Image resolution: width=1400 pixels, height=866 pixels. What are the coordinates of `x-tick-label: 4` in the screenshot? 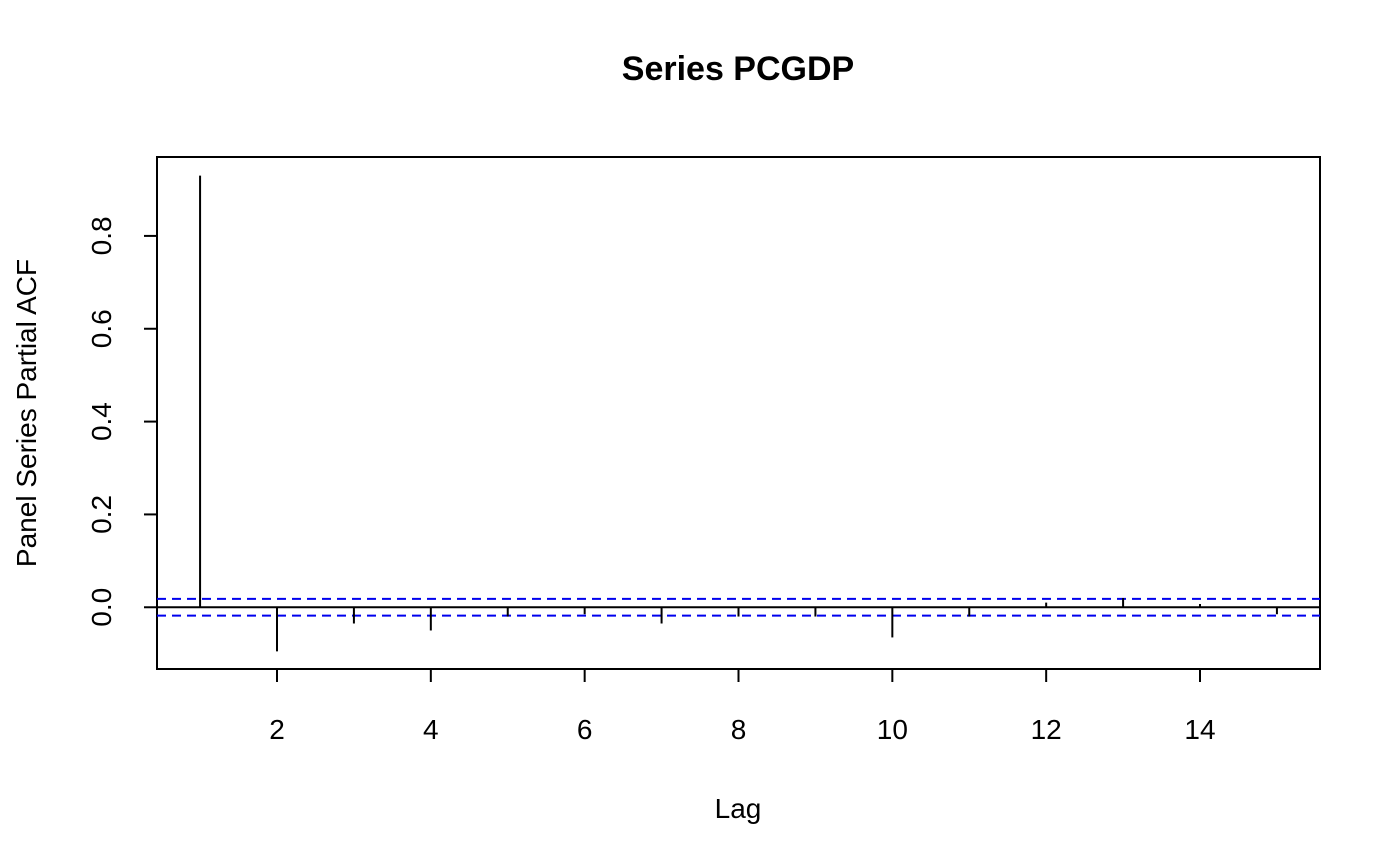 It's located at (431, 729).